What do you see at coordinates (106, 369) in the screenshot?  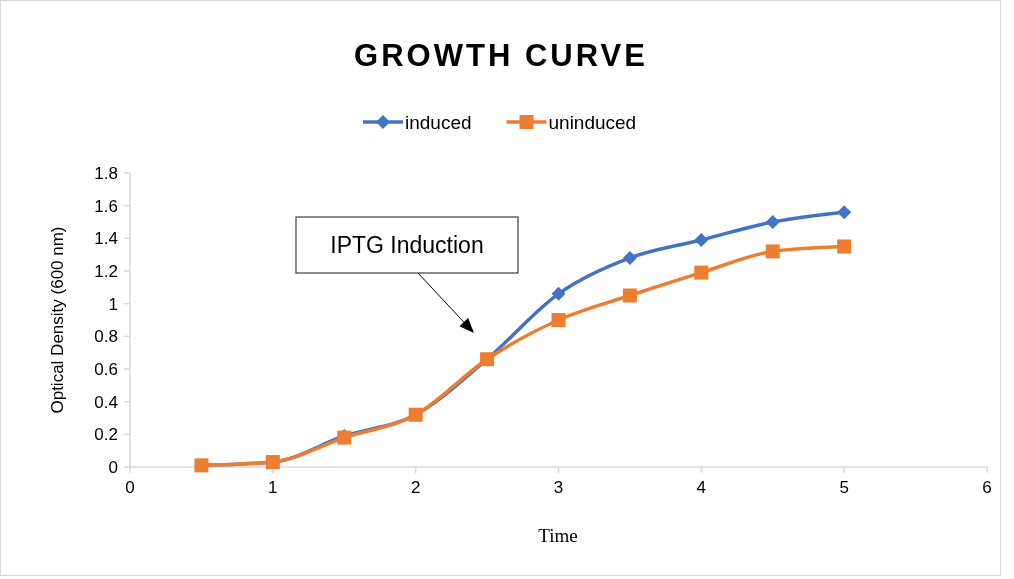 I see `y-tick-label: 0.6` at bounding box center [106, 369].